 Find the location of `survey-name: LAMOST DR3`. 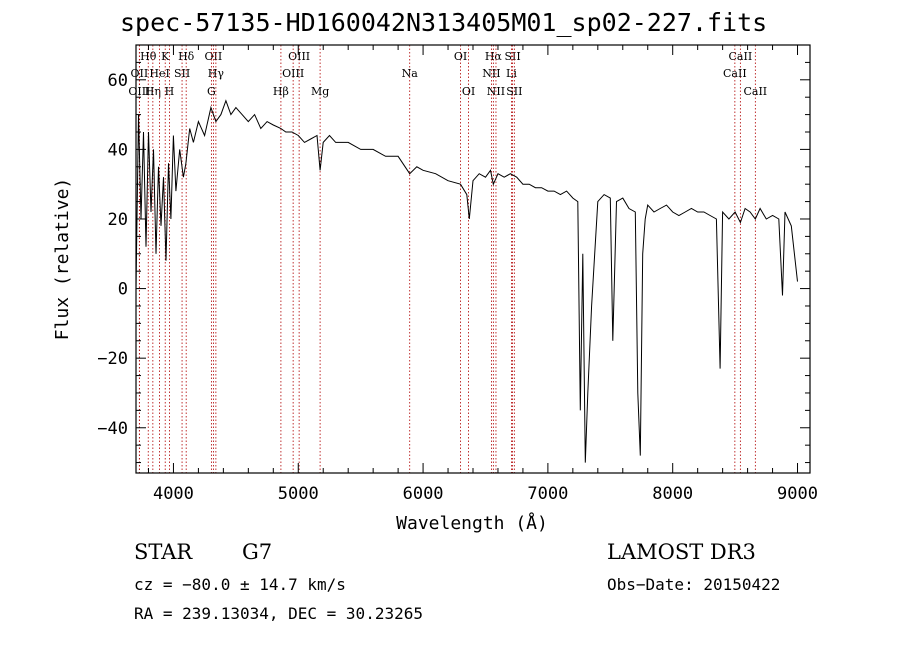

survey-name: LAMOST DR3 is located at coordinates (681, 552).